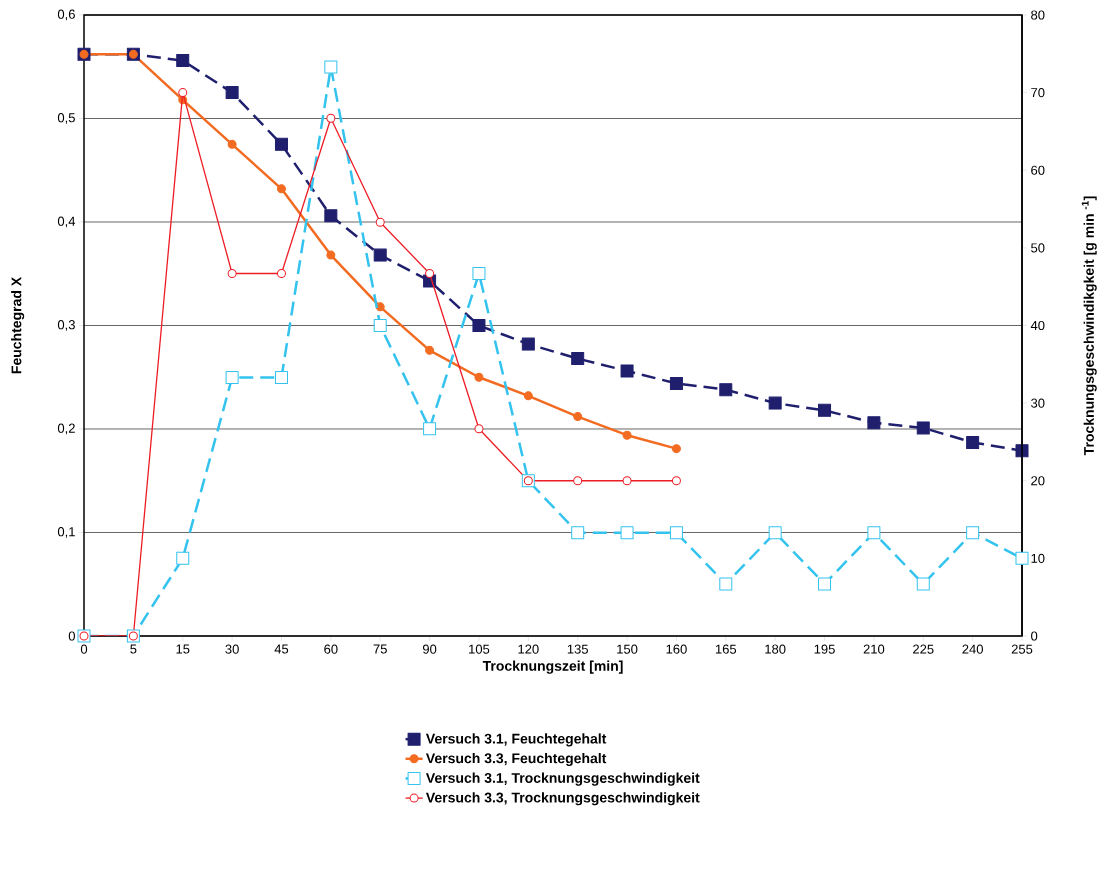  Describe the element at coordinates (562, 779) in the screenshot. I see `legend-label: Versuch 3.1, Trocknungsgeschwindigkeit` at that location.